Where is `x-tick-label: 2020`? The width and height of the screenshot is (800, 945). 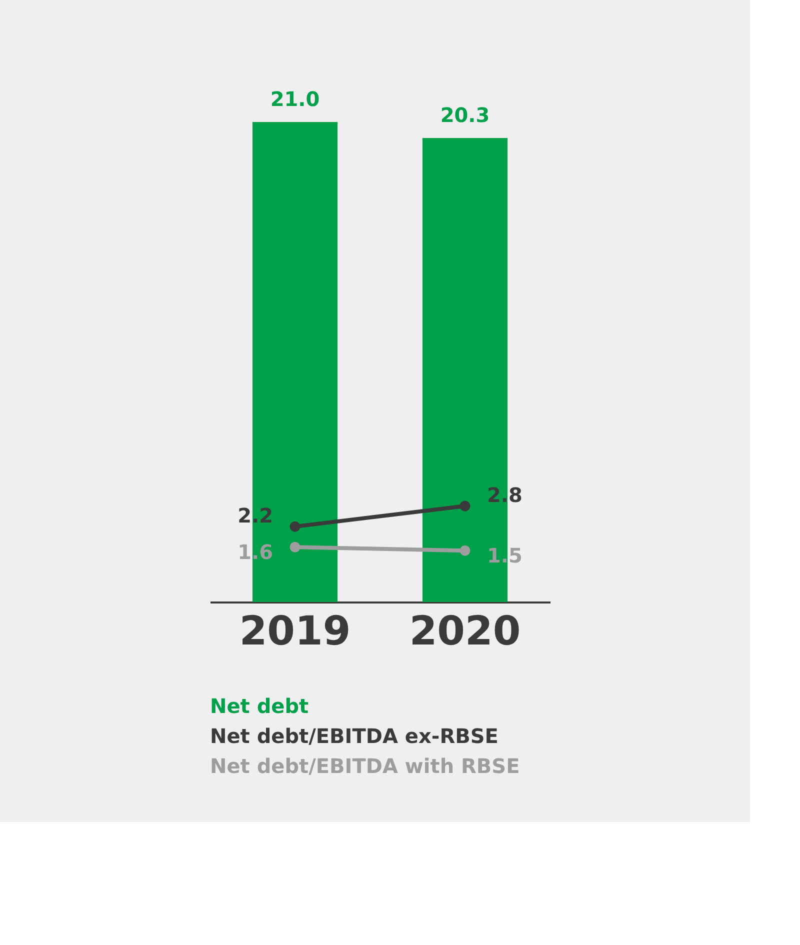
x-tick-label: 2020 is located at coordinates (465, 631).